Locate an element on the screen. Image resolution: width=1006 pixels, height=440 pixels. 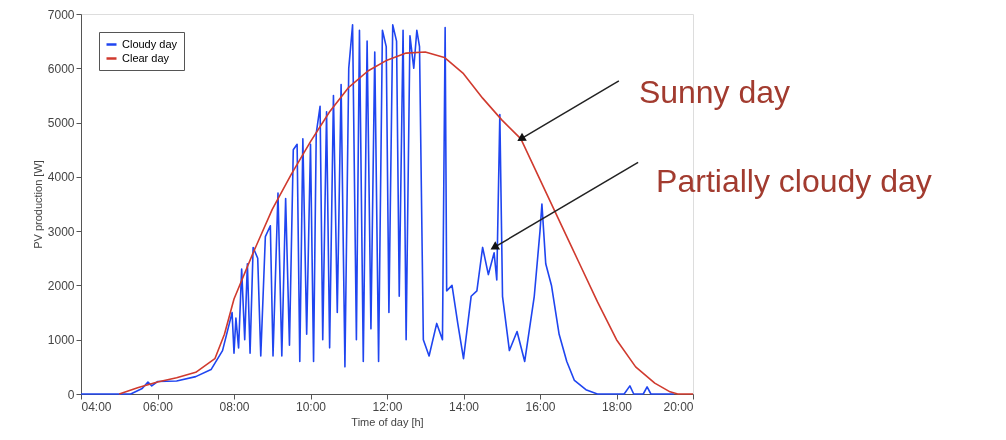
annotation: Sunny day is located at coordinates (714, 91).